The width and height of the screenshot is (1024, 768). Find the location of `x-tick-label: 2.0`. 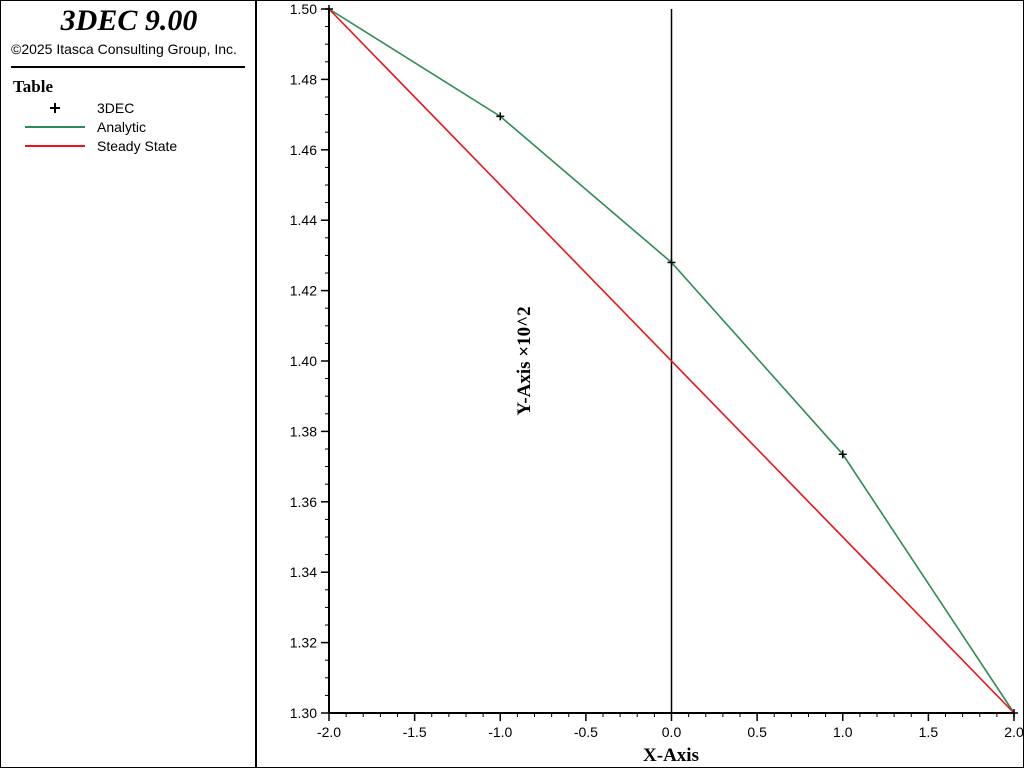

x-tick-label: 2.0 is located at coordinates (1013, 732).